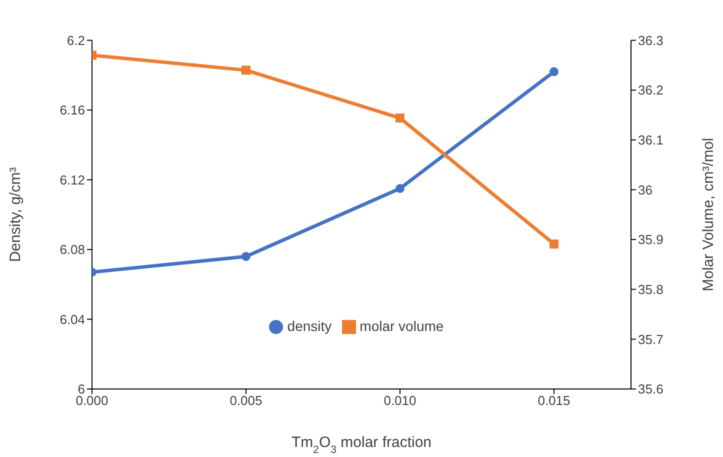  Describe the element at coordinates (309, 326) in the screenshot. I see `legend-label: density` at that location.